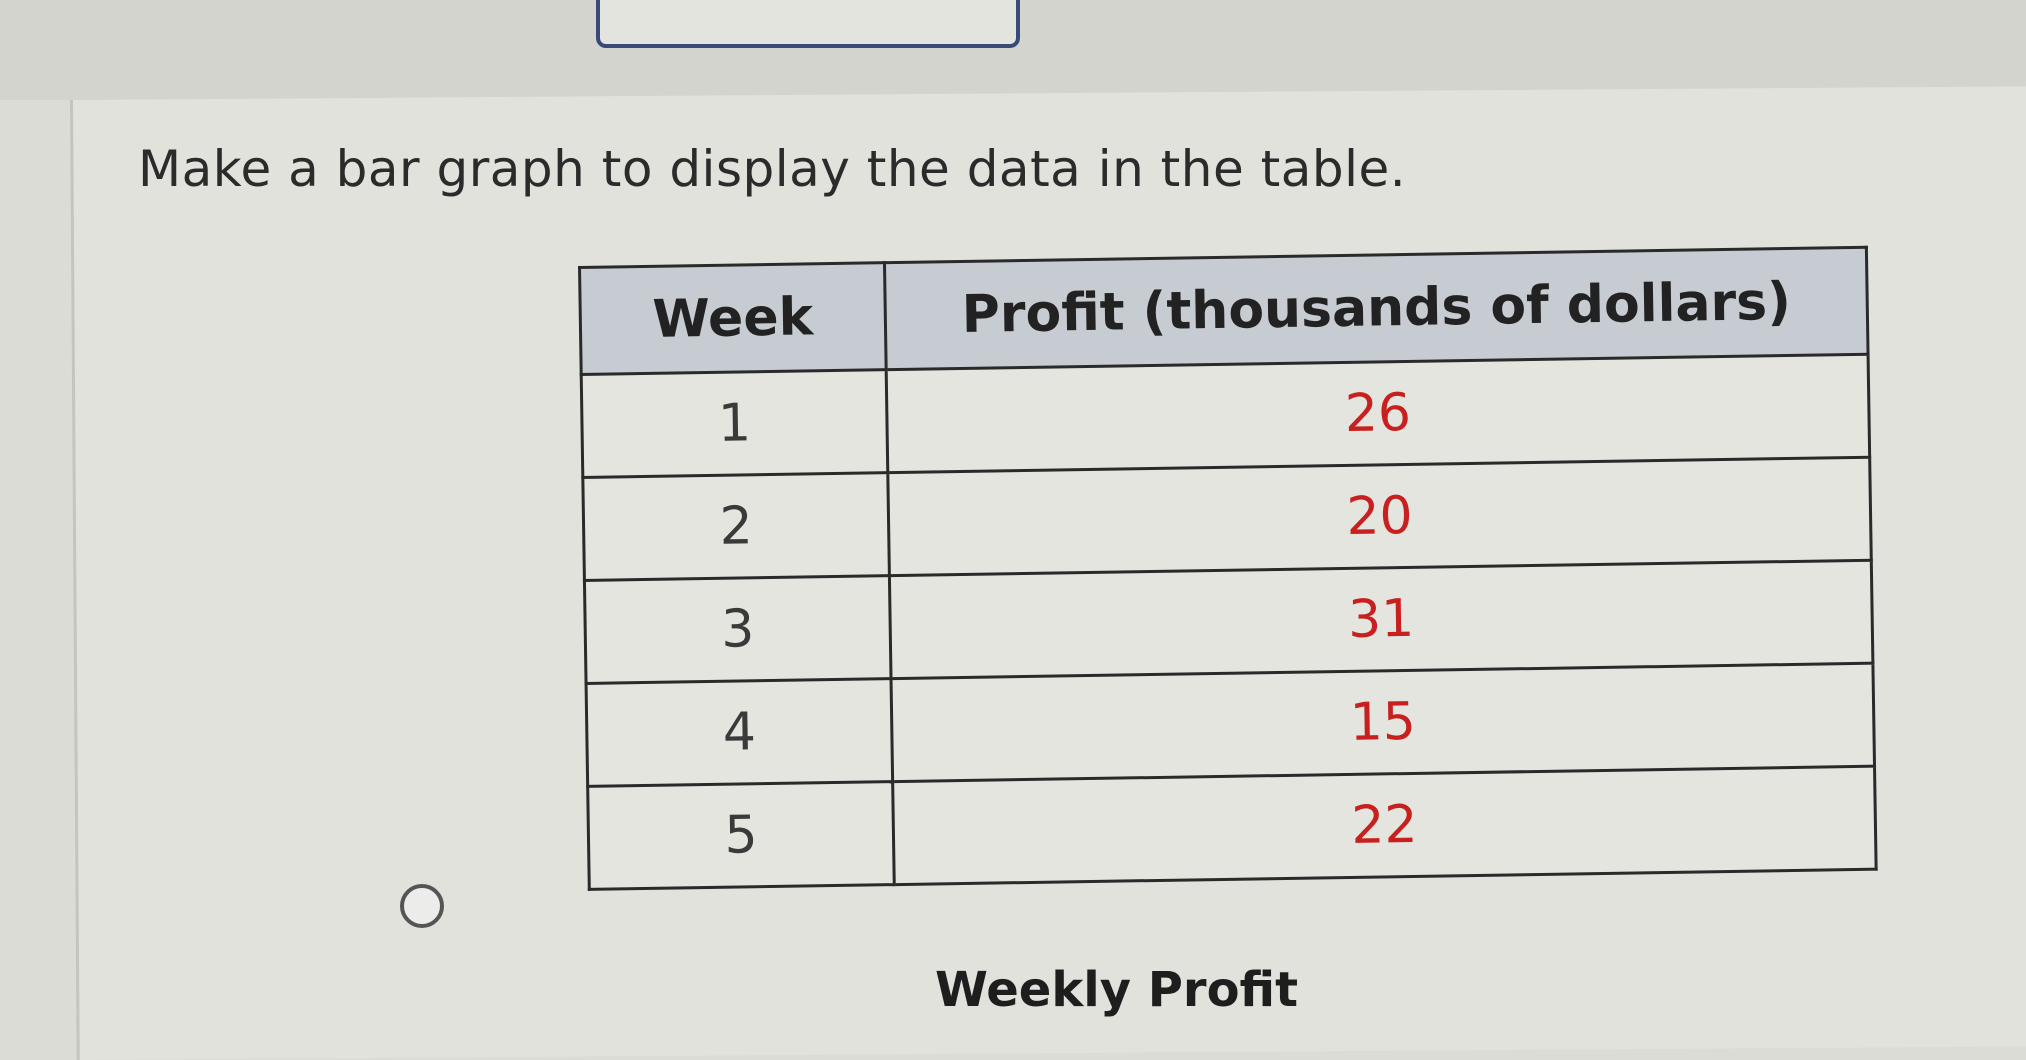 The image size is (2026, 1060). Describe the element at coordinates (738, 629) in the screenshot. I see `week-cell: 3` at that location.